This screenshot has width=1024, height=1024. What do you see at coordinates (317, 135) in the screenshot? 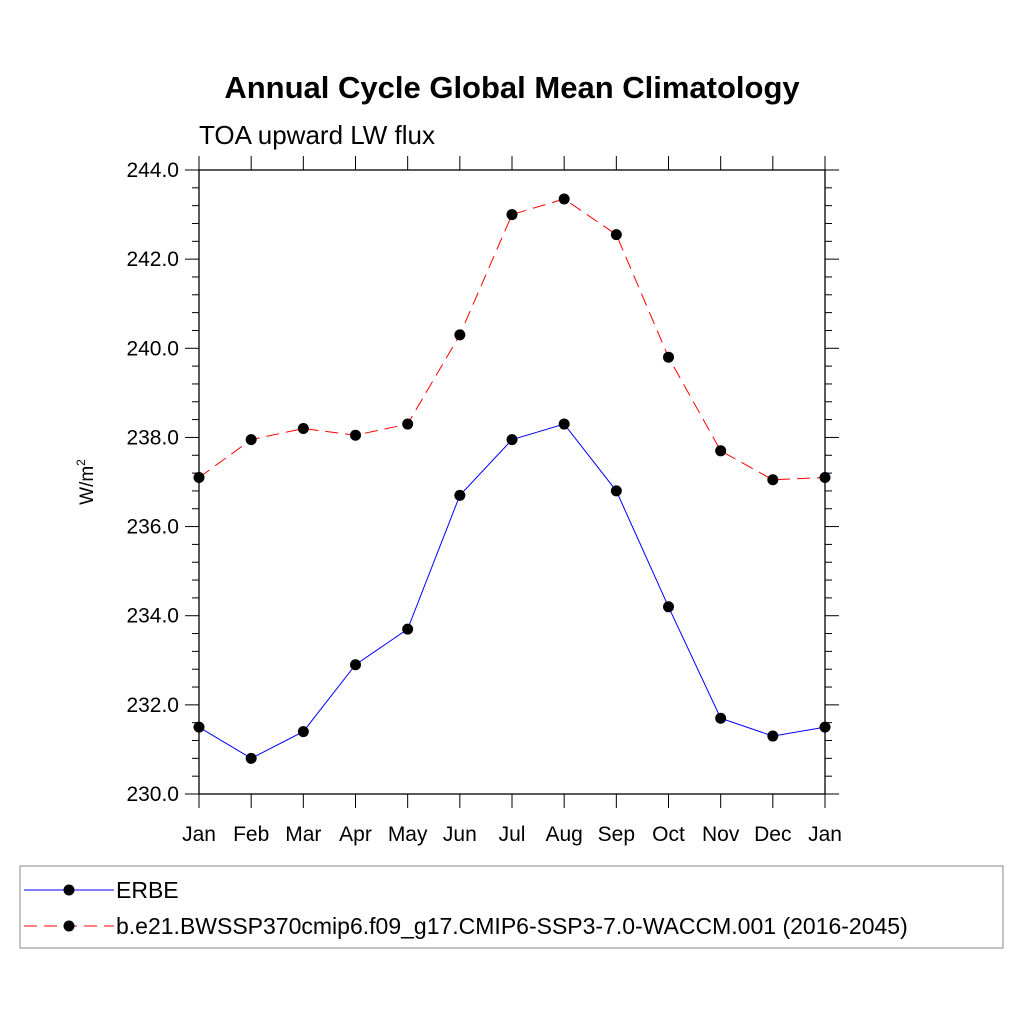
I see `chart-subtitle: TOA upward LW flux` at bounding box center [317, 135].